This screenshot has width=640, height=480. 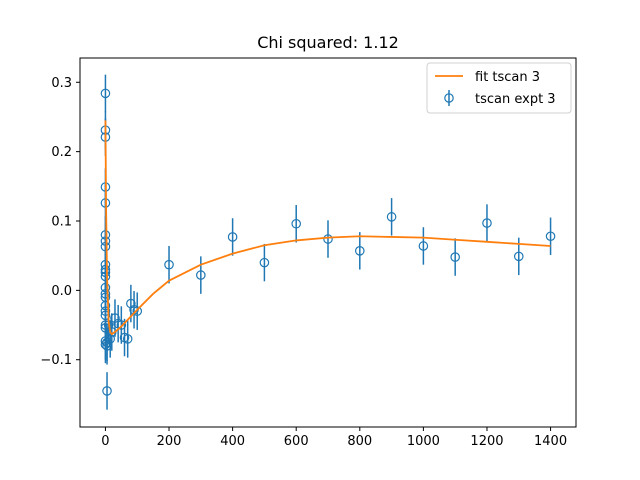 What do you see at coordinates (507, 77) in the screenshot?
I see `legend-label-fit: fit tscan 3` at bounding box center [507, 77].